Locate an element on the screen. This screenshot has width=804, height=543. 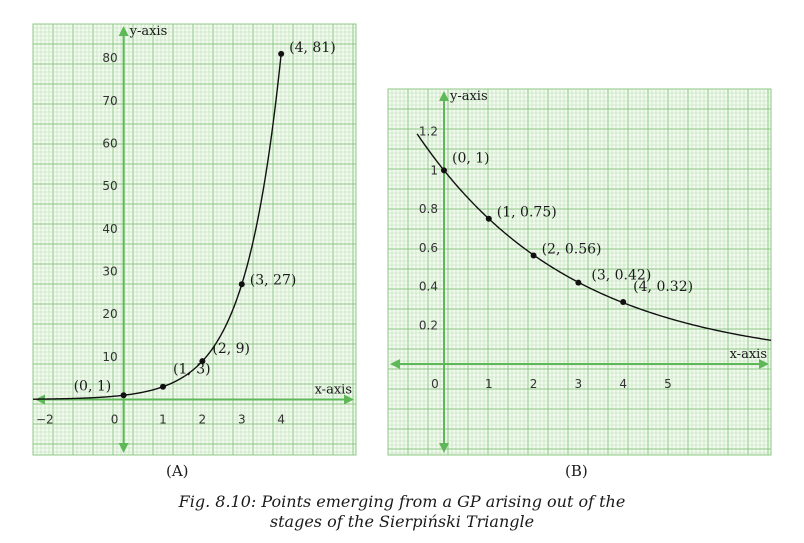
y-tick-label: 0.2 is located at coordinates (428, 325).